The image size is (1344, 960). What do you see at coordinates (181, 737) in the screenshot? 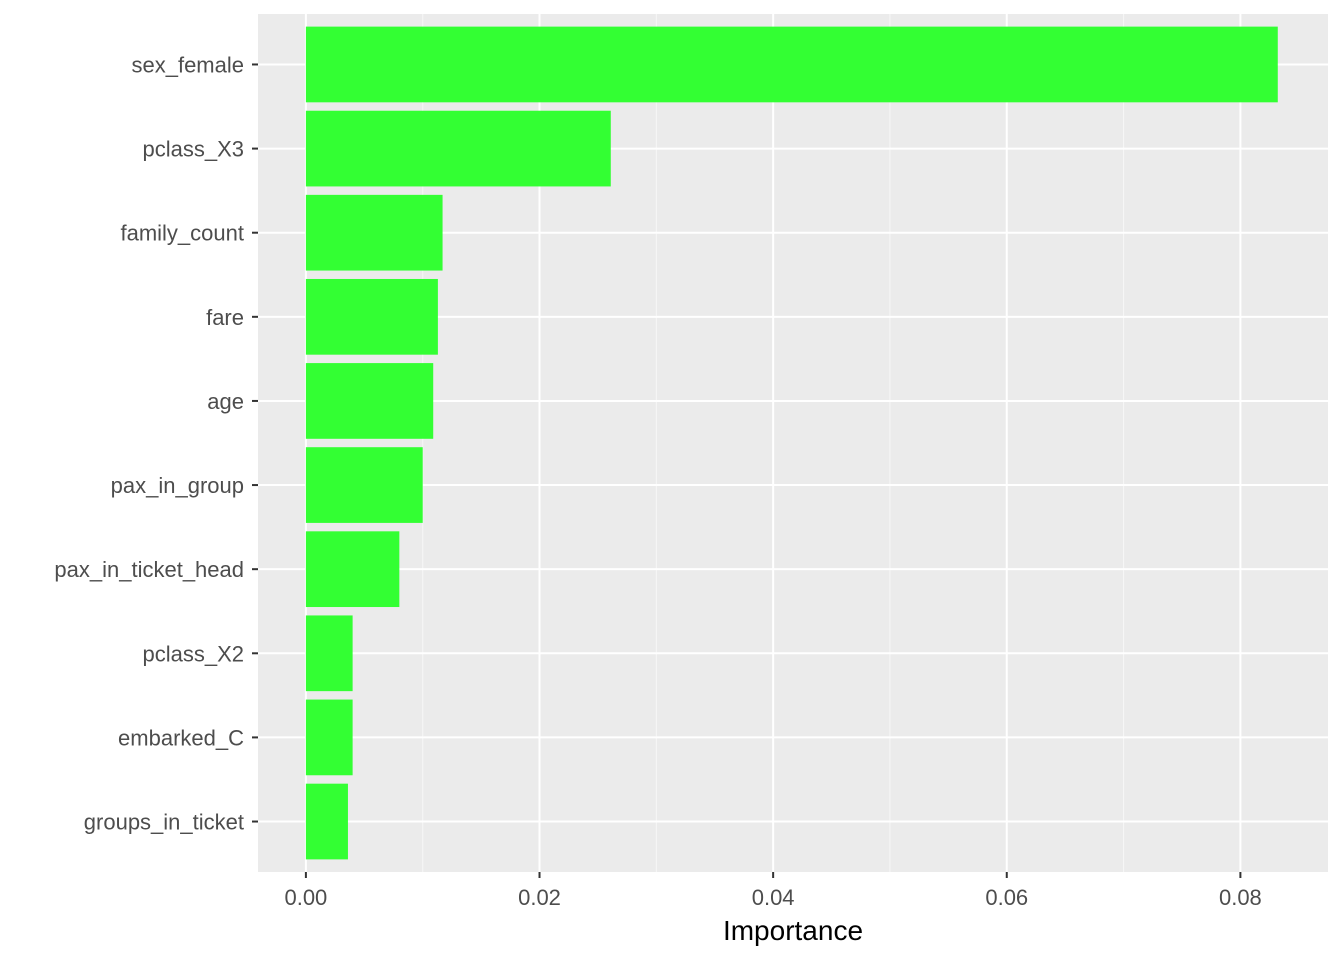
I see `y-tick-label: embarked_C` at bounding box center [181, 737].